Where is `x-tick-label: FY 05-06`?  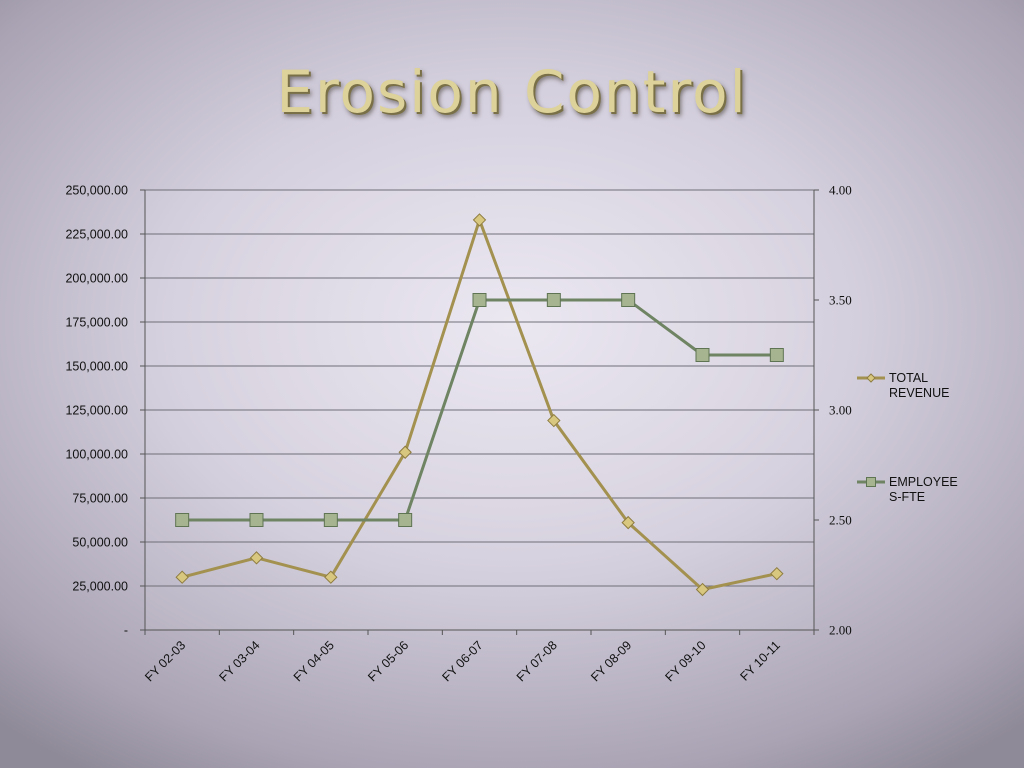
x-tick-label: FY 05-06 is located at coordinates (388, 661).